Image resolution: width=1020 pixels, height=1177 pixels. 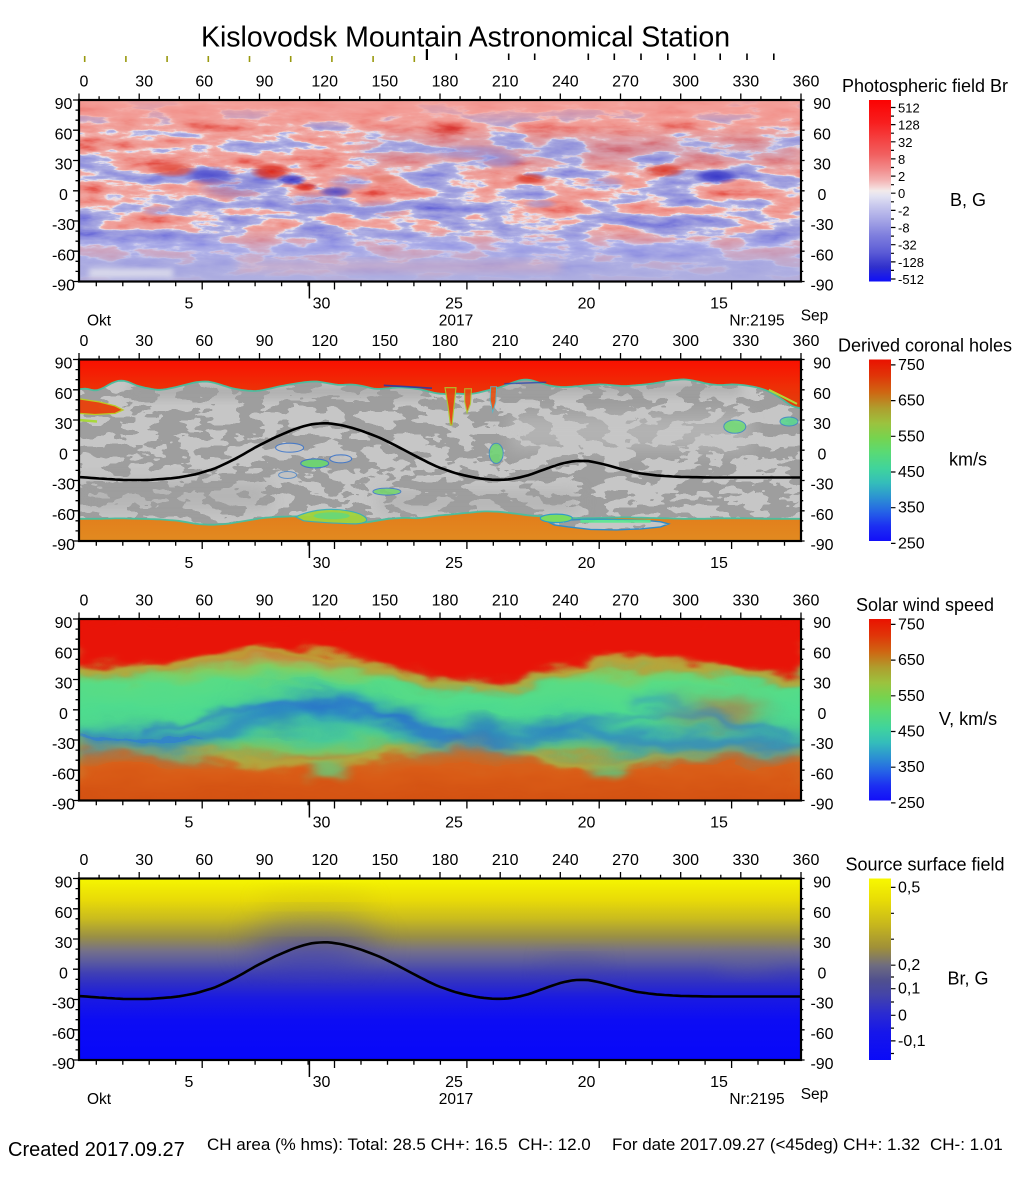 I want to click on svg-text: Created 2017.09.27, so click(x=96, y=1150).